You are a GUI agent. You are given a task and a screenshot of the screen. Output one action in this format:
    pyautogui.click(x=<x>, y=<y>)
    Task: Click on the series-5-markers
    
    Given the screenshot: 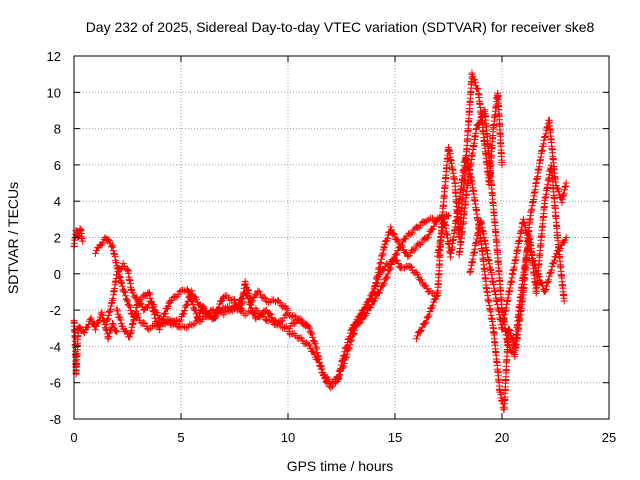 What is the action you would take?
    pyautogui.click(x=202, y=309)
    